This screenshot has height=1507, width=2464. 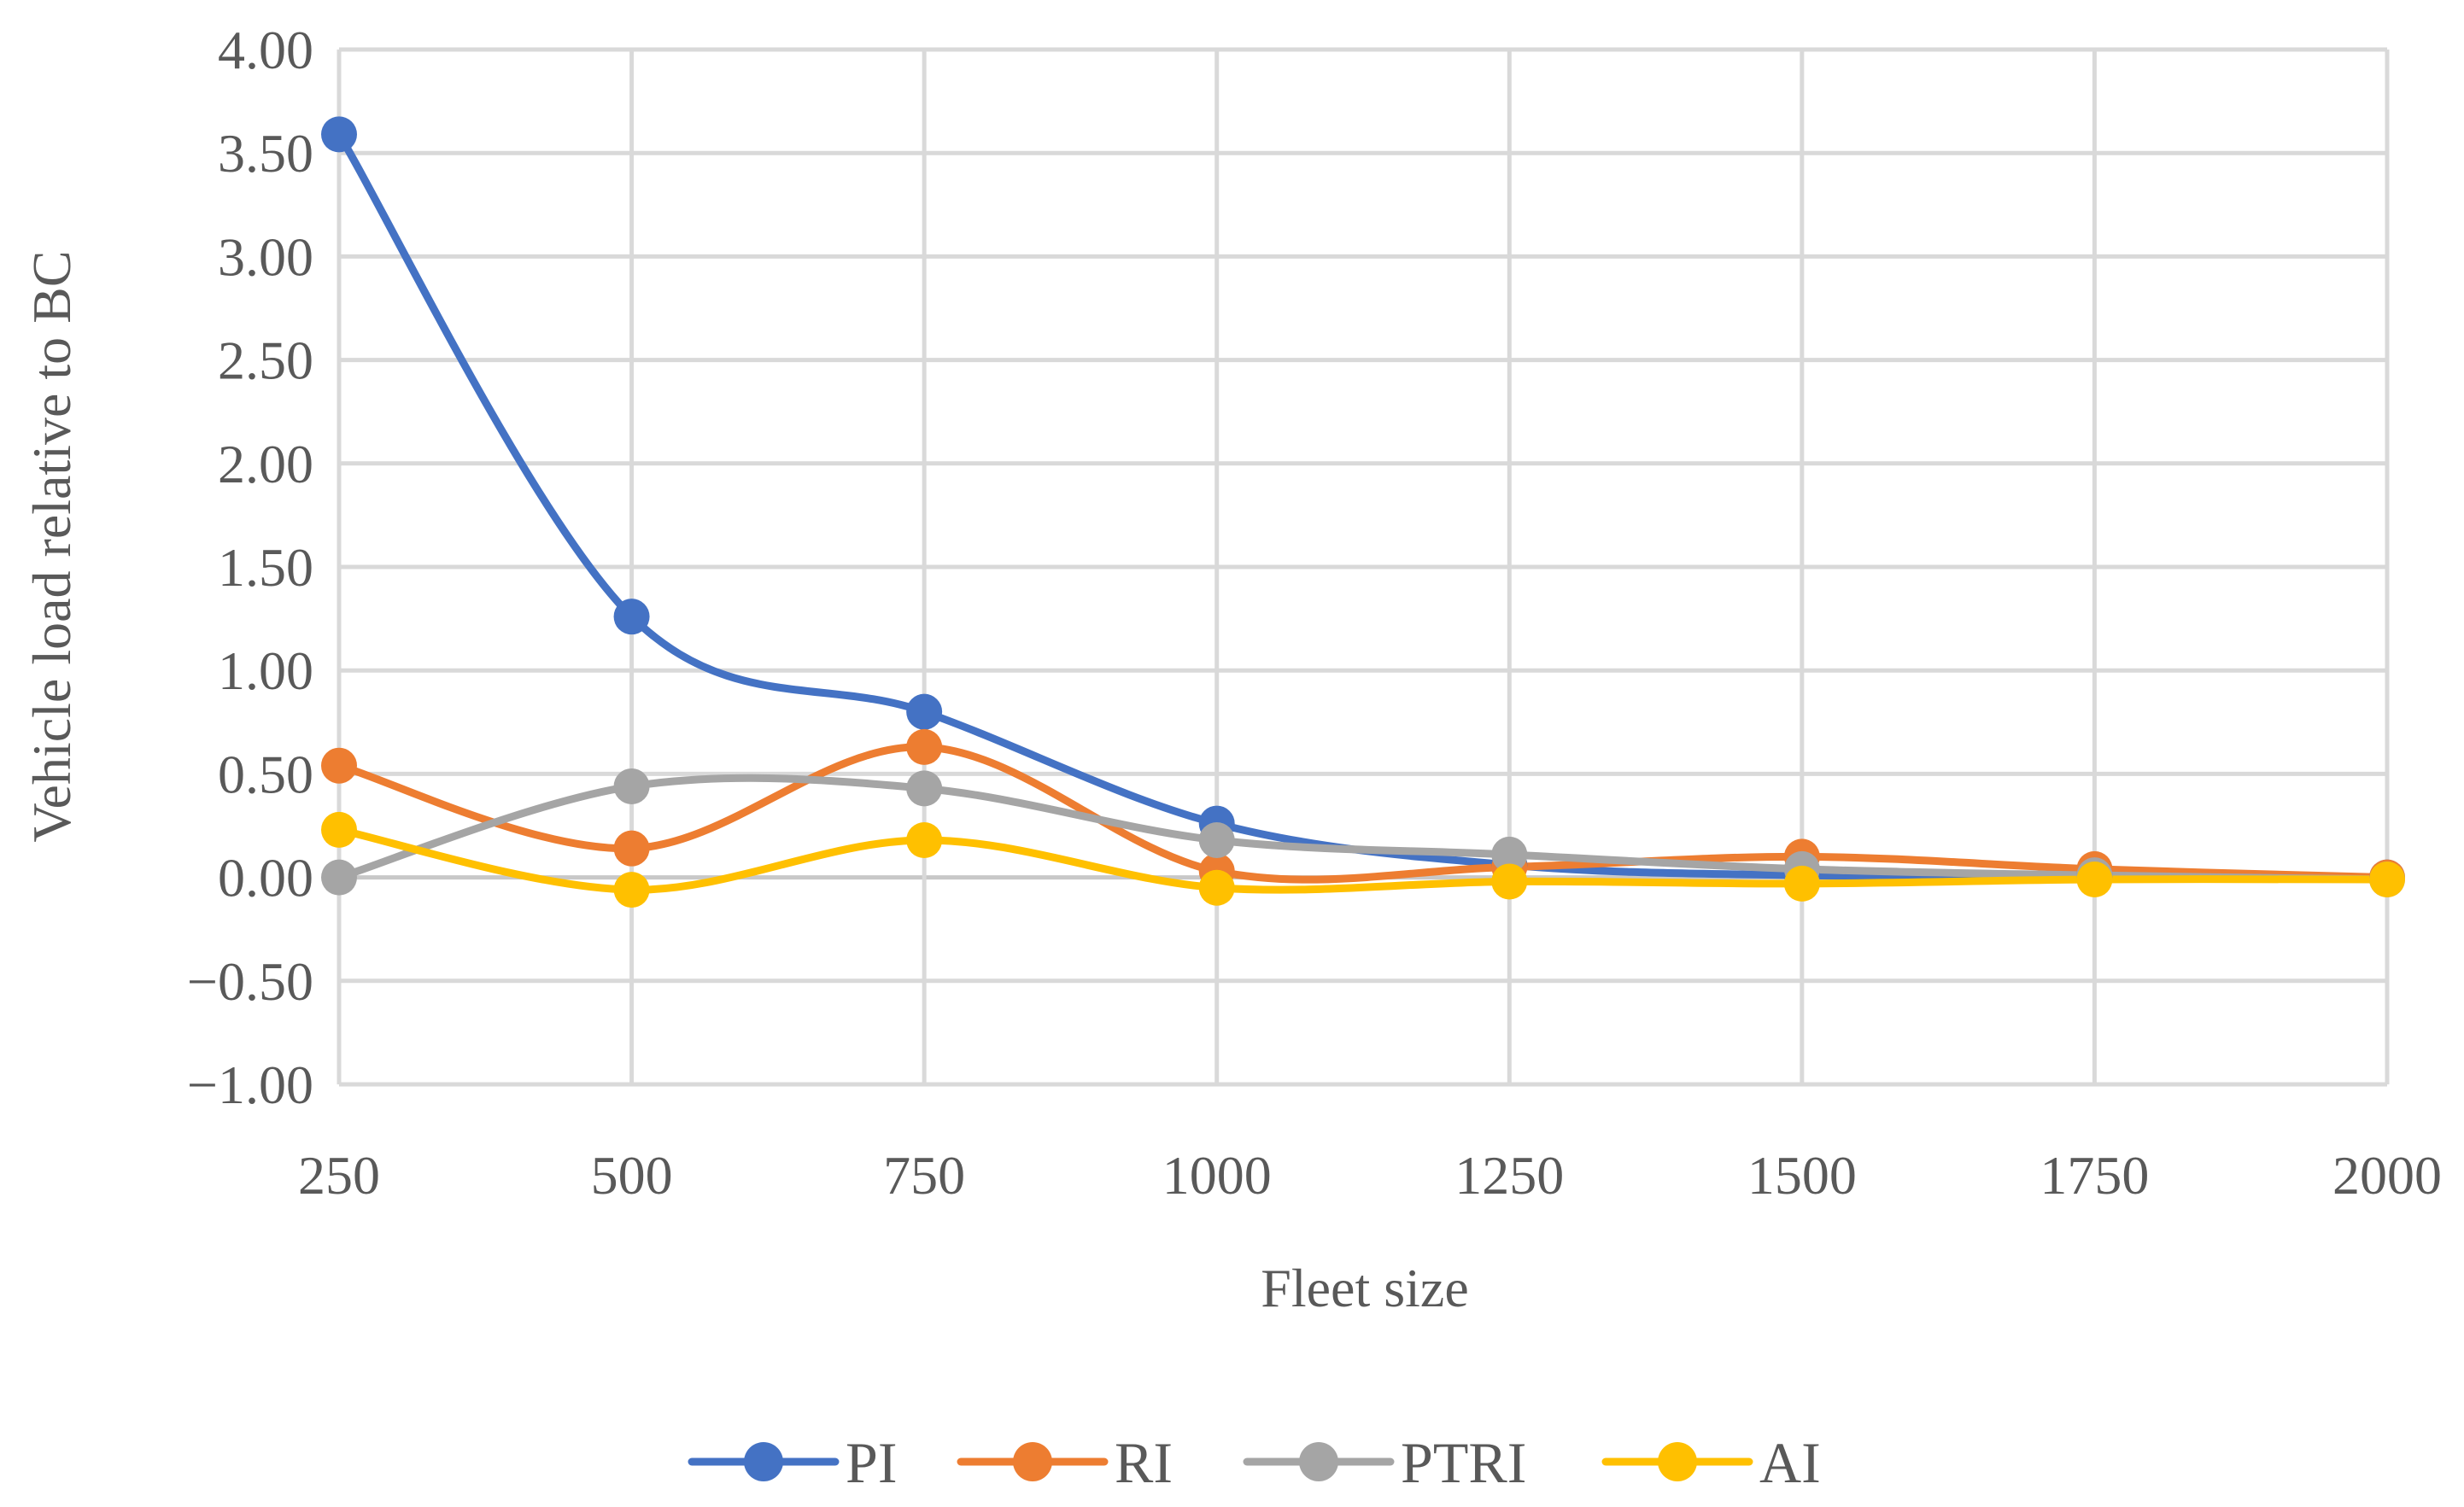 I want to click on y-tick-label: −1.00, so click(x=250, y=1084).